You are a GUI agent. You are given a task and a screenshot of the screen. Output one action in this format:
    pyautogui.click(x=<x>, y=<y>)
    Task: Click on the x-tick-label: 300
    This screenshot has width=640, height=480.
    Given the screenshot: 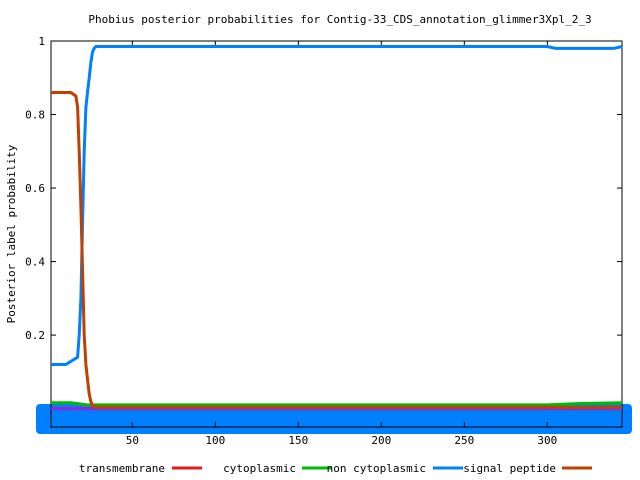 What is the action you would take?
    pyautogui.click(x=547, y=440)
    